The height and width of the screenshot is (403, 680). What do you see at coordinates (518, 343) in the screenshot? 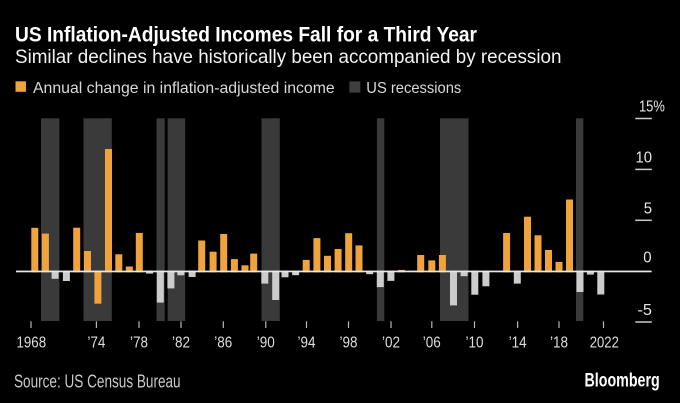
I see `svg-text: ’14` at bounding box center [518, 343].